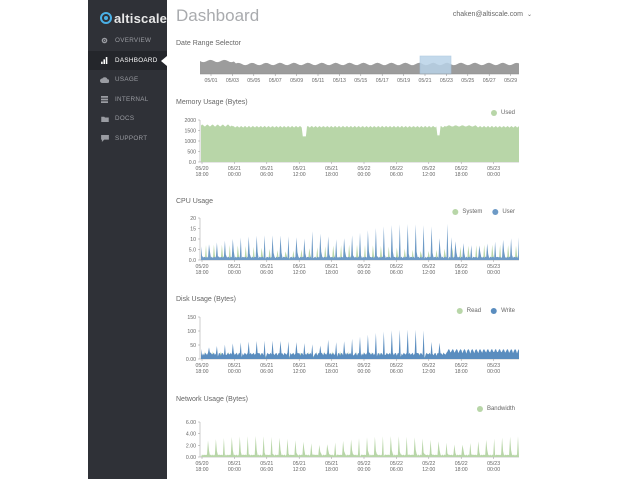 Image resolution: width=638 pixels, height=479 pixels. What do you see at coordinates (489, 81) in the screenshot?
I see `range-tick-label: 05/27` at bounding box center [489, 81].